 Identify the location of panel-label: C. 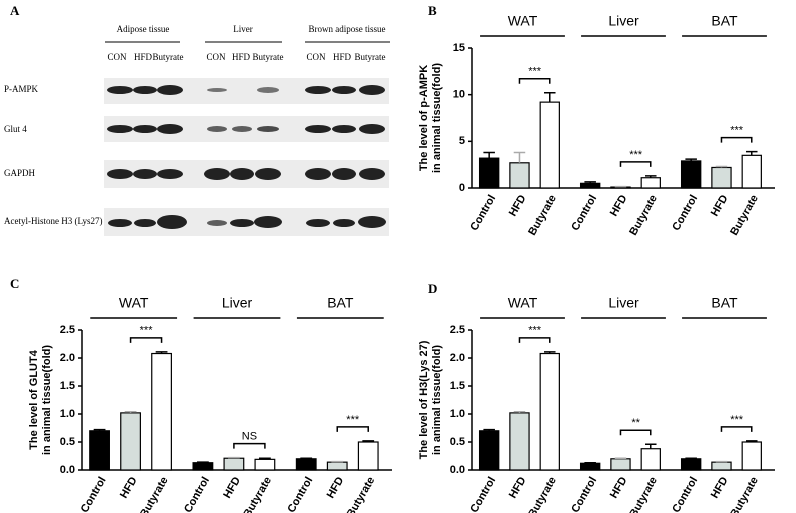
(14, 283).